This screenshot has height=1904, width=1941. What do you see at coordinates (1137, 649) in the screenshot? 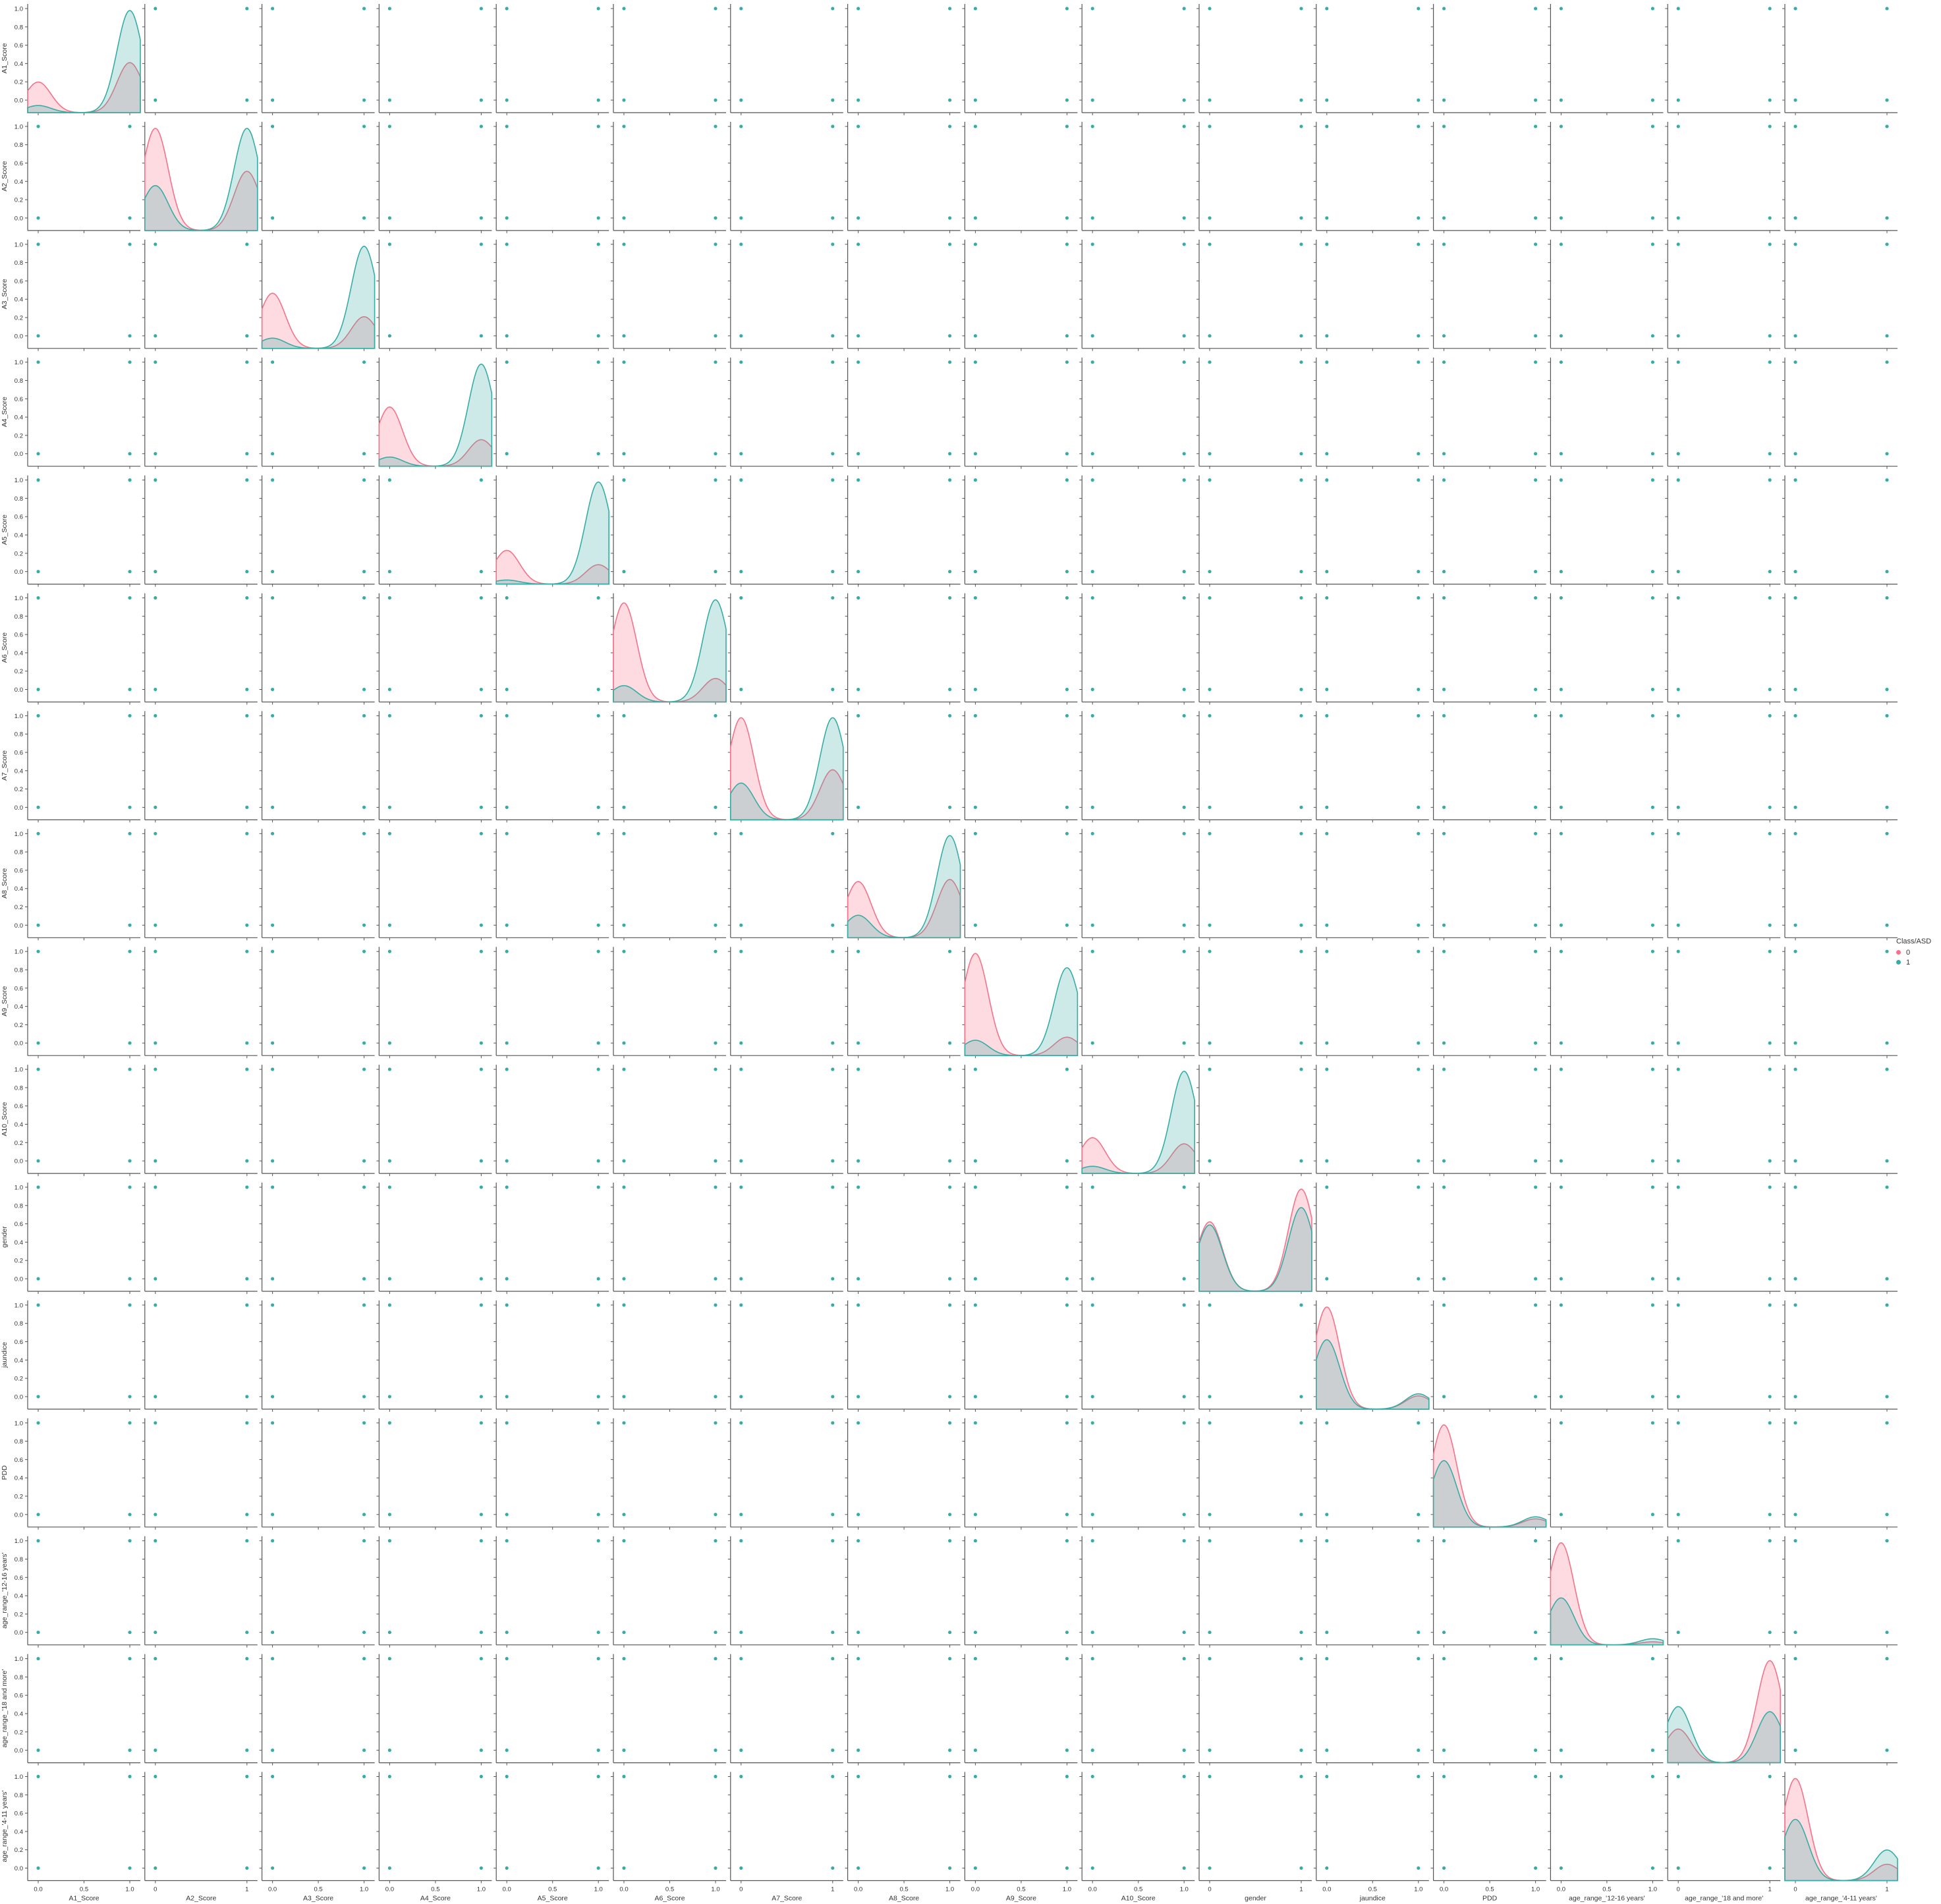
I see `panel-r5-c9` at bounding box center [1137, 649].